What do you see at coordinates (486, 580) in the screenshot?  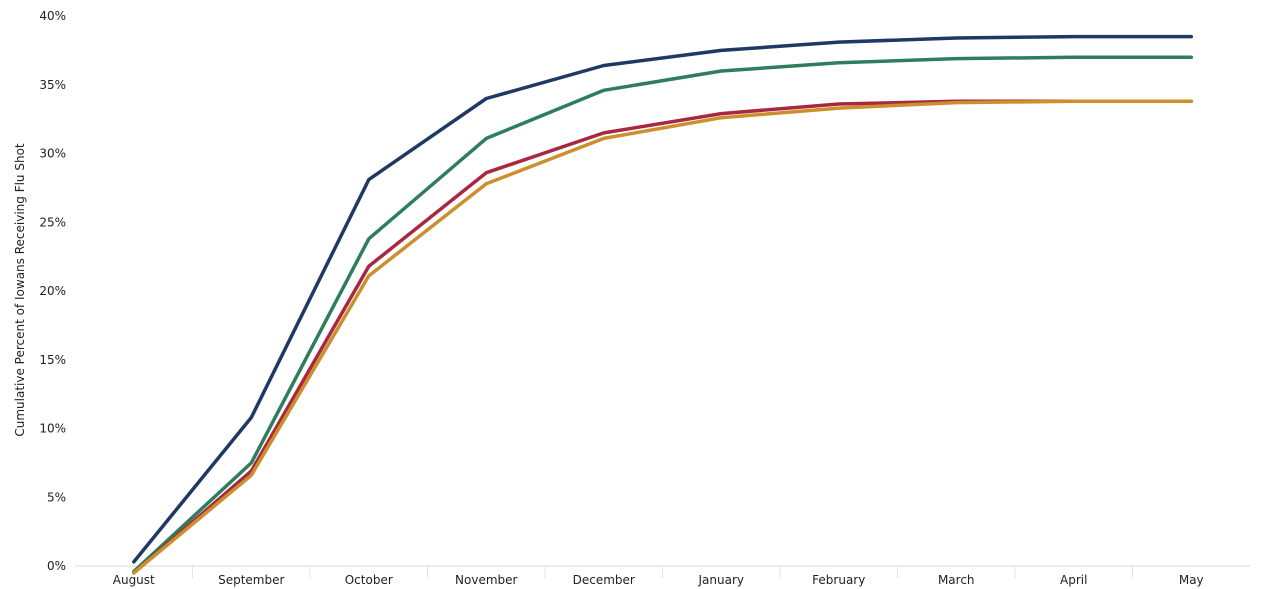 I see `x-tick-label: November` at bounding box center [486, 580].